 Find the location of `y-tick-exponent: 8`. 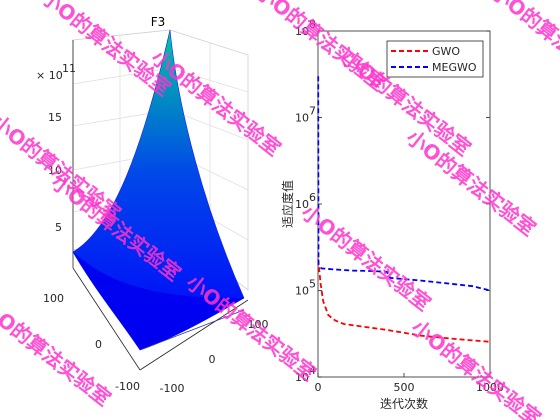

y-tick-exponent: 8 is located at coordinates (312, 24).